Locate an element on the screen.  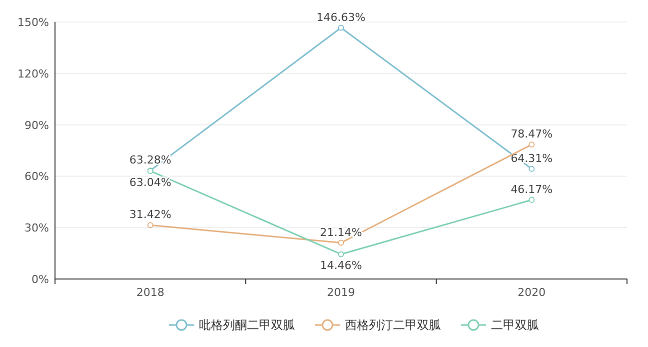
y-tick-label: 90% is located at coordinates (36, 125).